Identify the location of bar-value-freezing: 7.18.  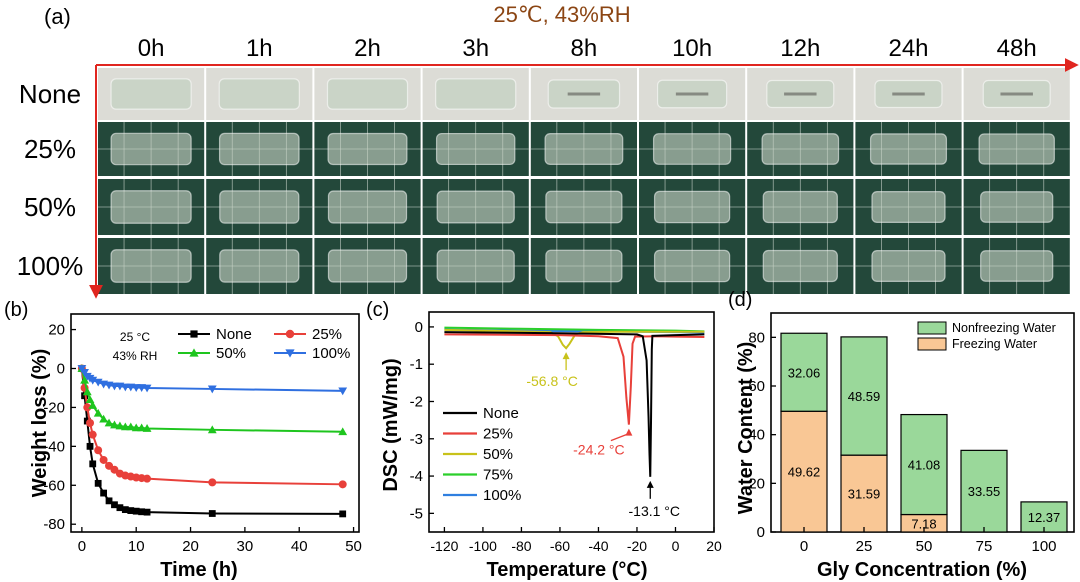
(923, 523).